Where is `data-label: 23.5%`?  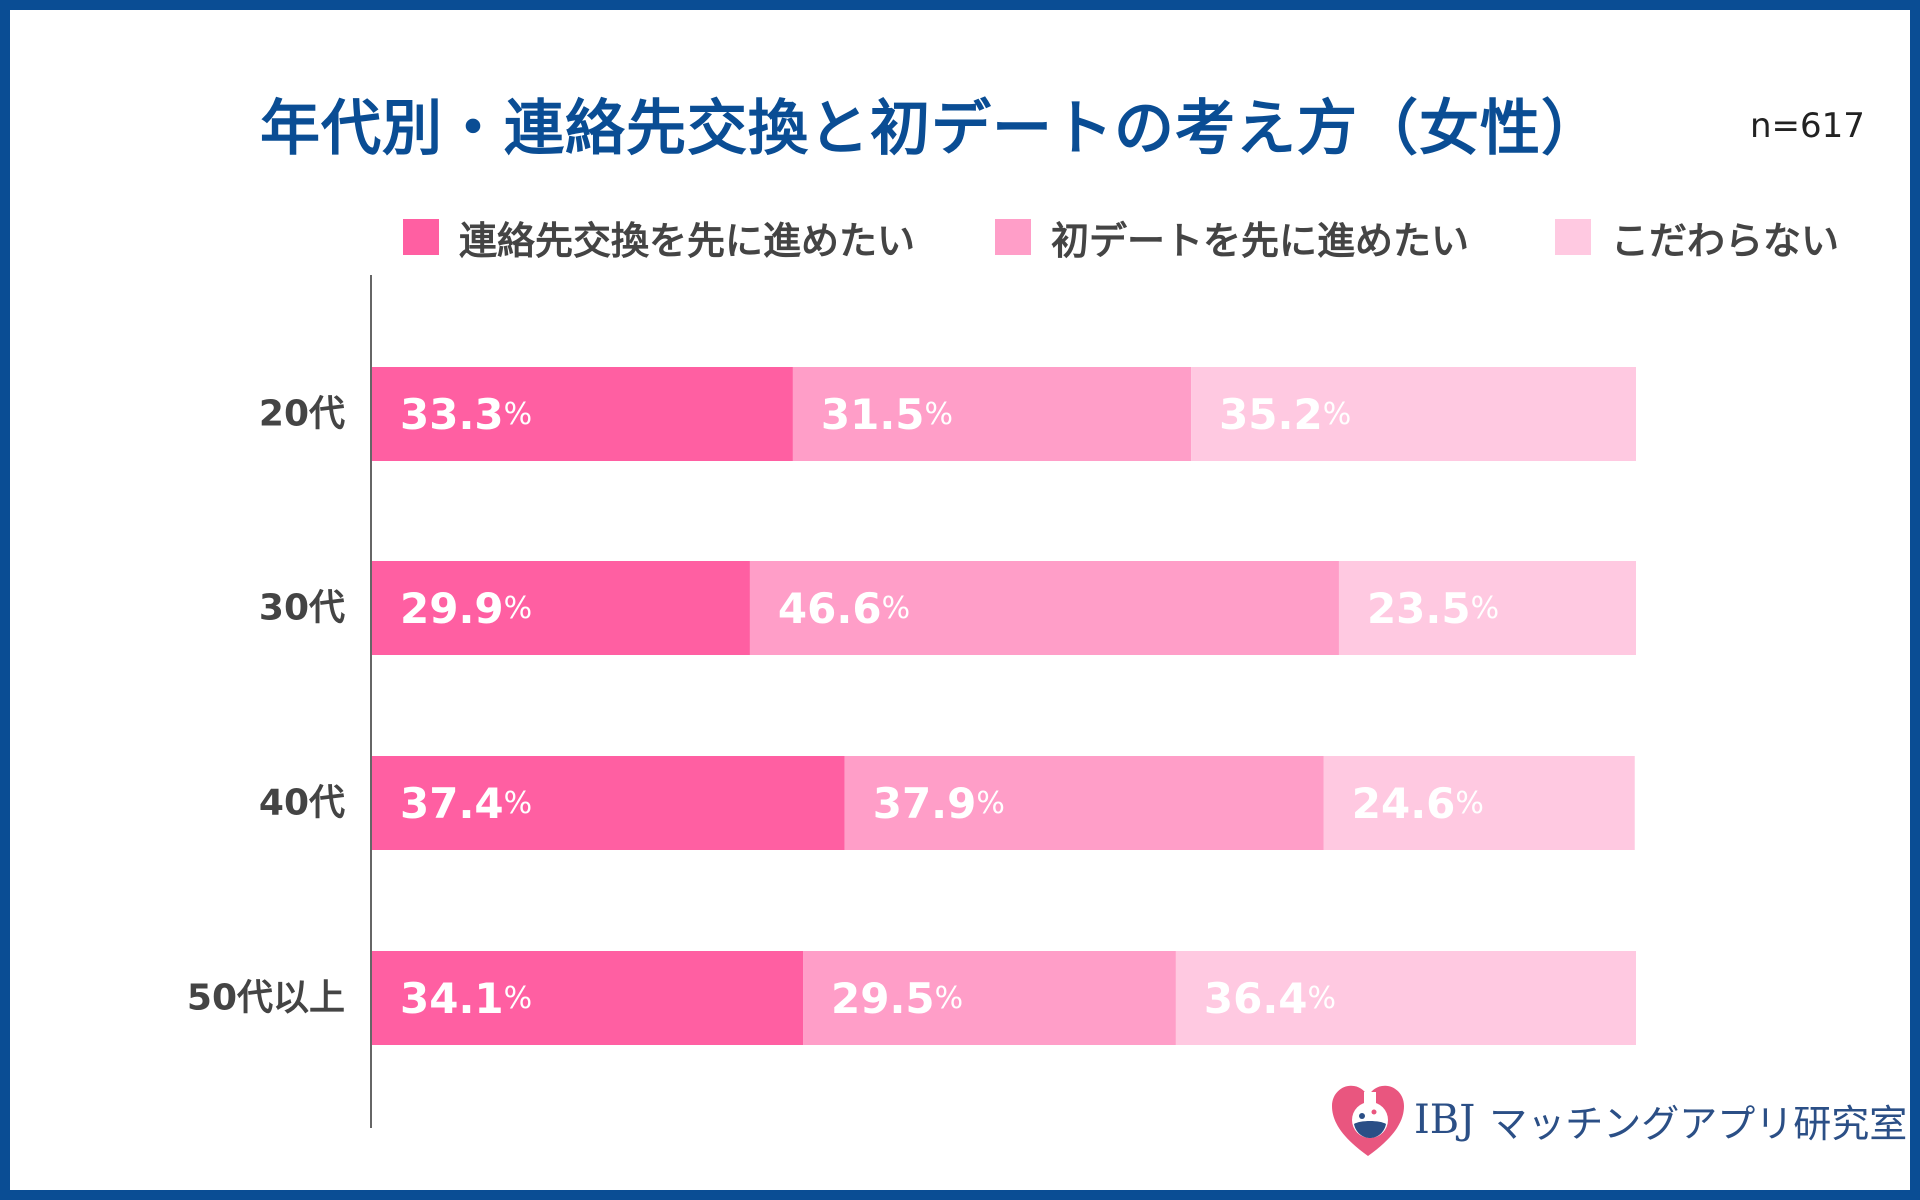 data-label: 23.5% is located at coordinates (1433, 608).